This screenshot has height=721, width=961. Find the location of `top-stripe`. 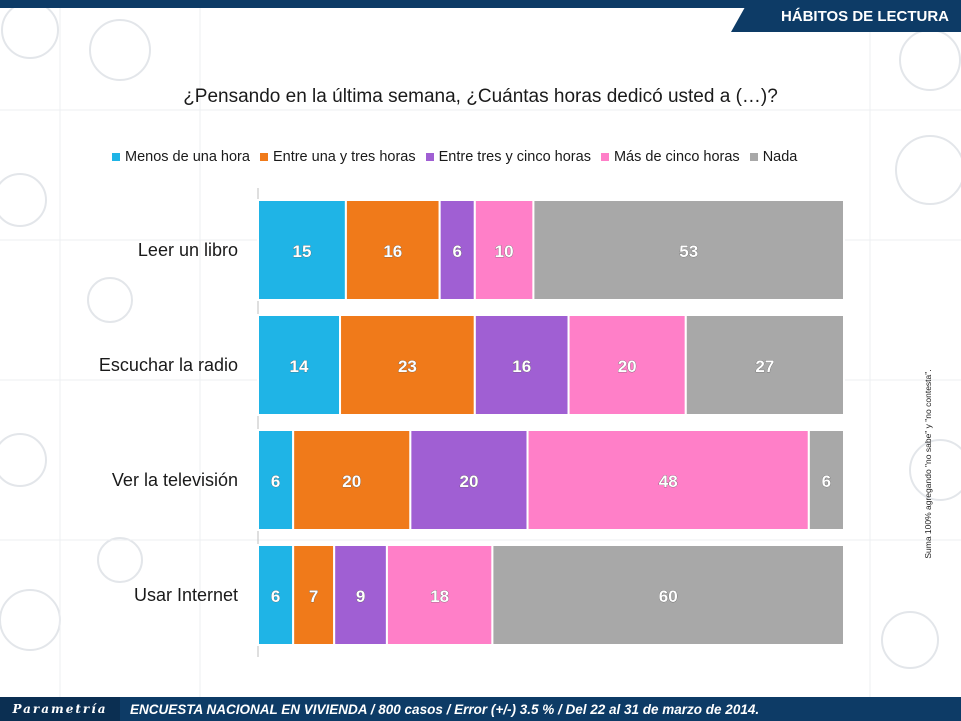

top-stripe is located at coordinates (480, 4).